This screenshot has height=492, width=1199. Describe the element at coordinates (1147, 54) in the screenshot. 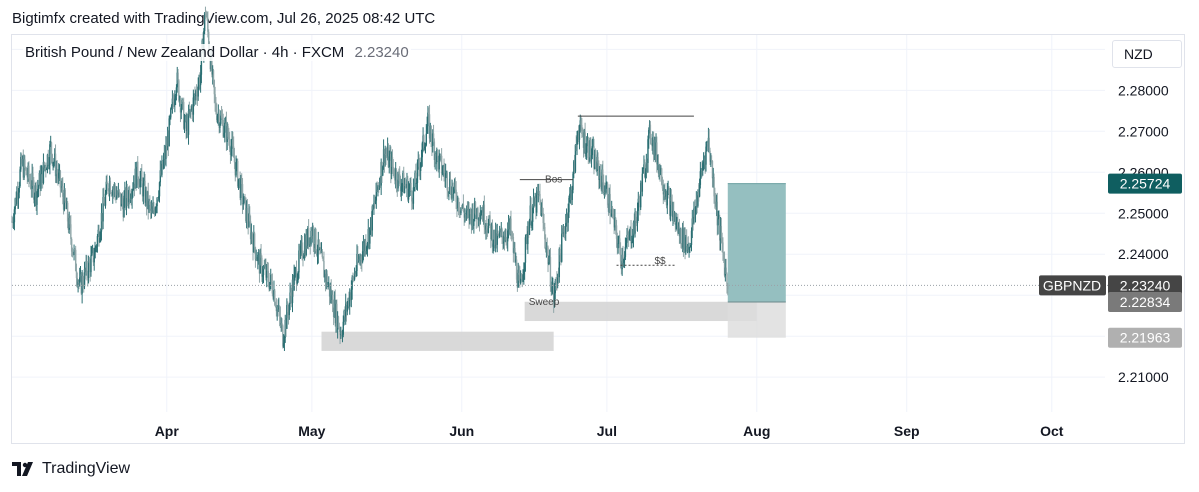

I see `currency-button: NZD` at that location.